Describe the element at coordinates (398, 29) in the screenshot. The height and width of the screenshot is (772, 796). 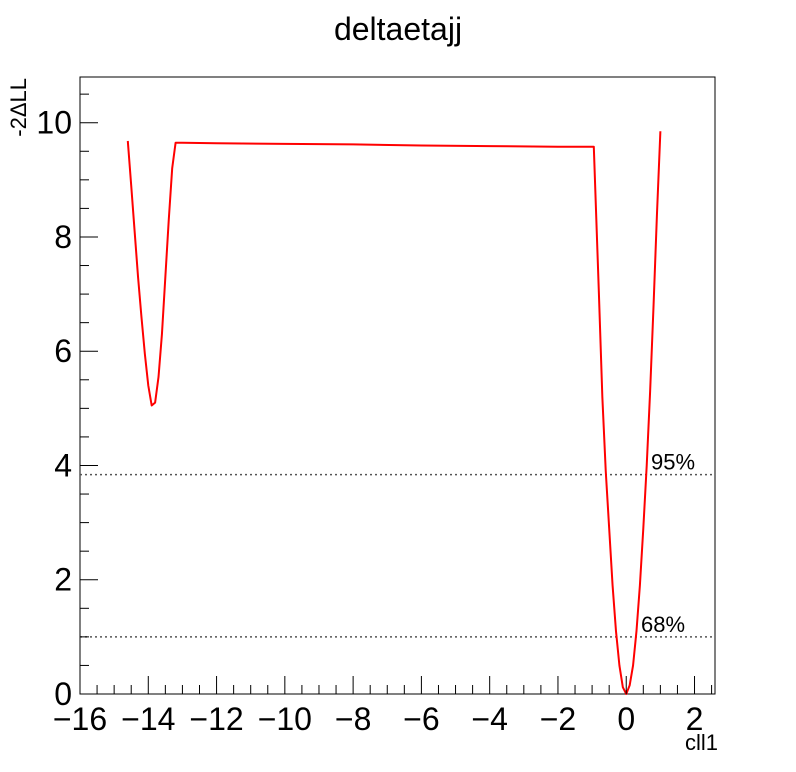
I see `chart-title: deltaetajj` at that location.